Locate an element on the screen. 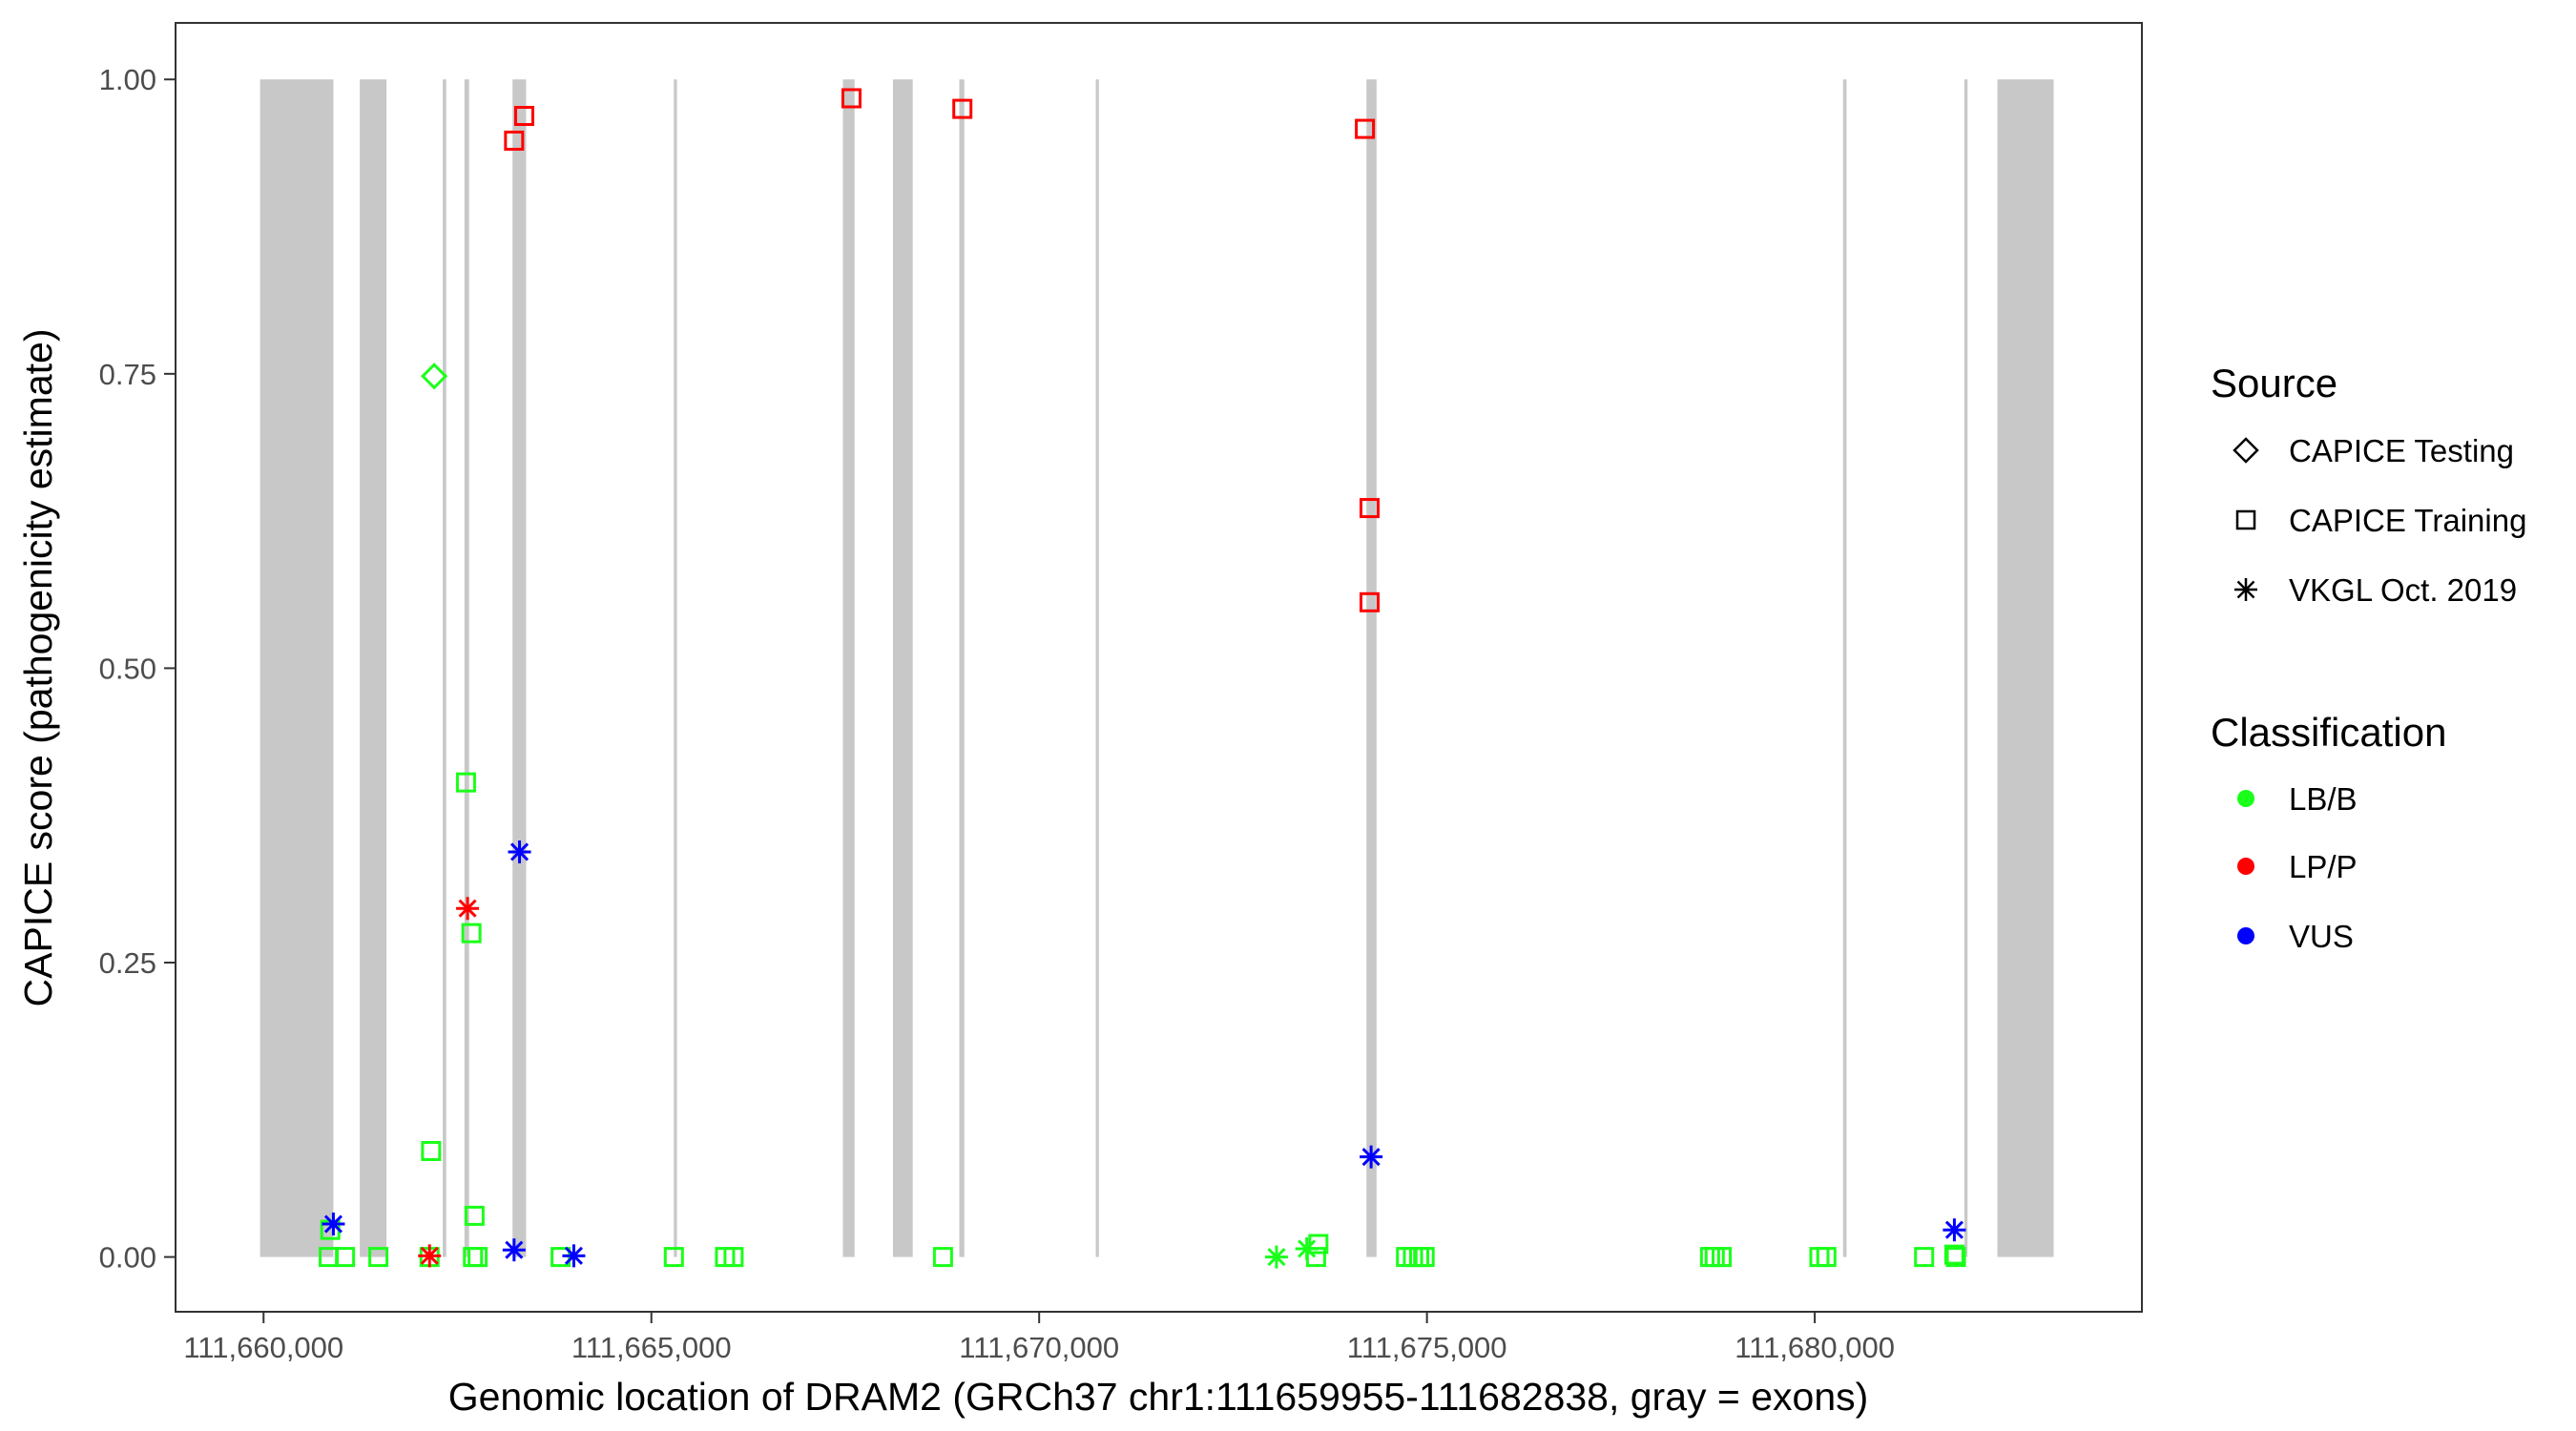 The height and width of the screenshot is (1431, 2576). y-tick-label: 0.25 is located at coordinates (127, 963).